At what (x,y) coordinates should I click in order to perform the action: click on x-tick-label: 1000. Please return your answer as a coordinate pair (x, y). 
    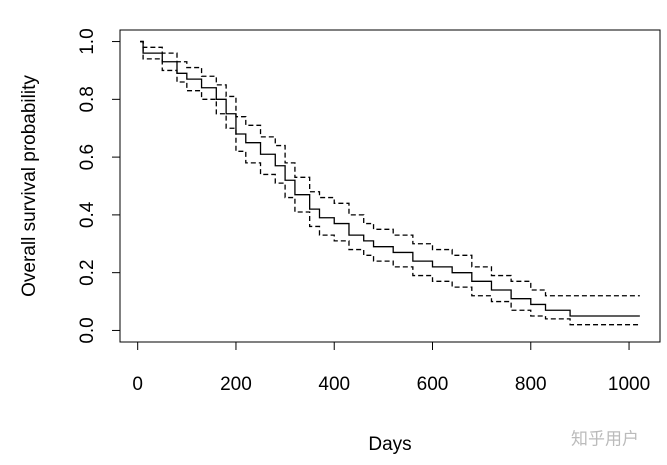
    Looking at the image, I should click on (629, 384).